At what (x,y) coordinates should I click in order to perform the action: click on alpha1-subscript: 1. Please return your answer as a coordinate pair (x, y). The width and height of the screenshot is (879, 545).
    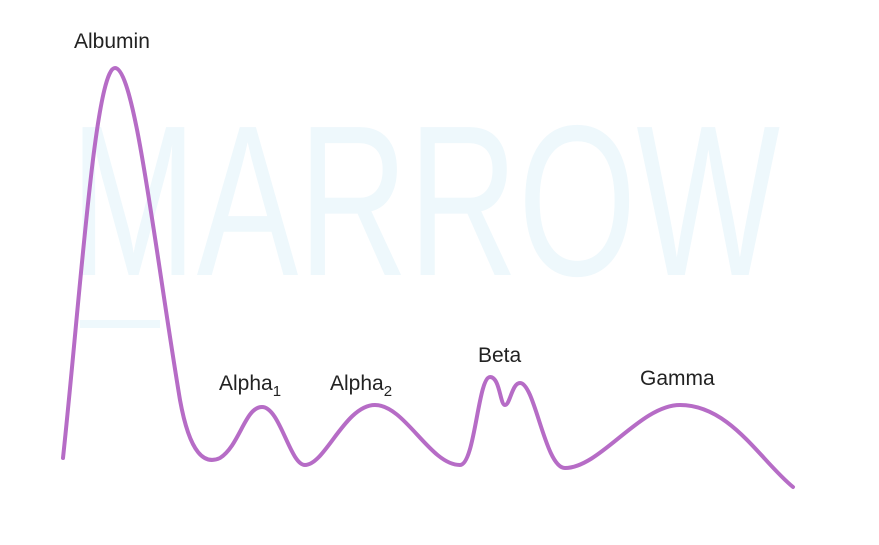
    Looking at the image, I should click on (277, 391).